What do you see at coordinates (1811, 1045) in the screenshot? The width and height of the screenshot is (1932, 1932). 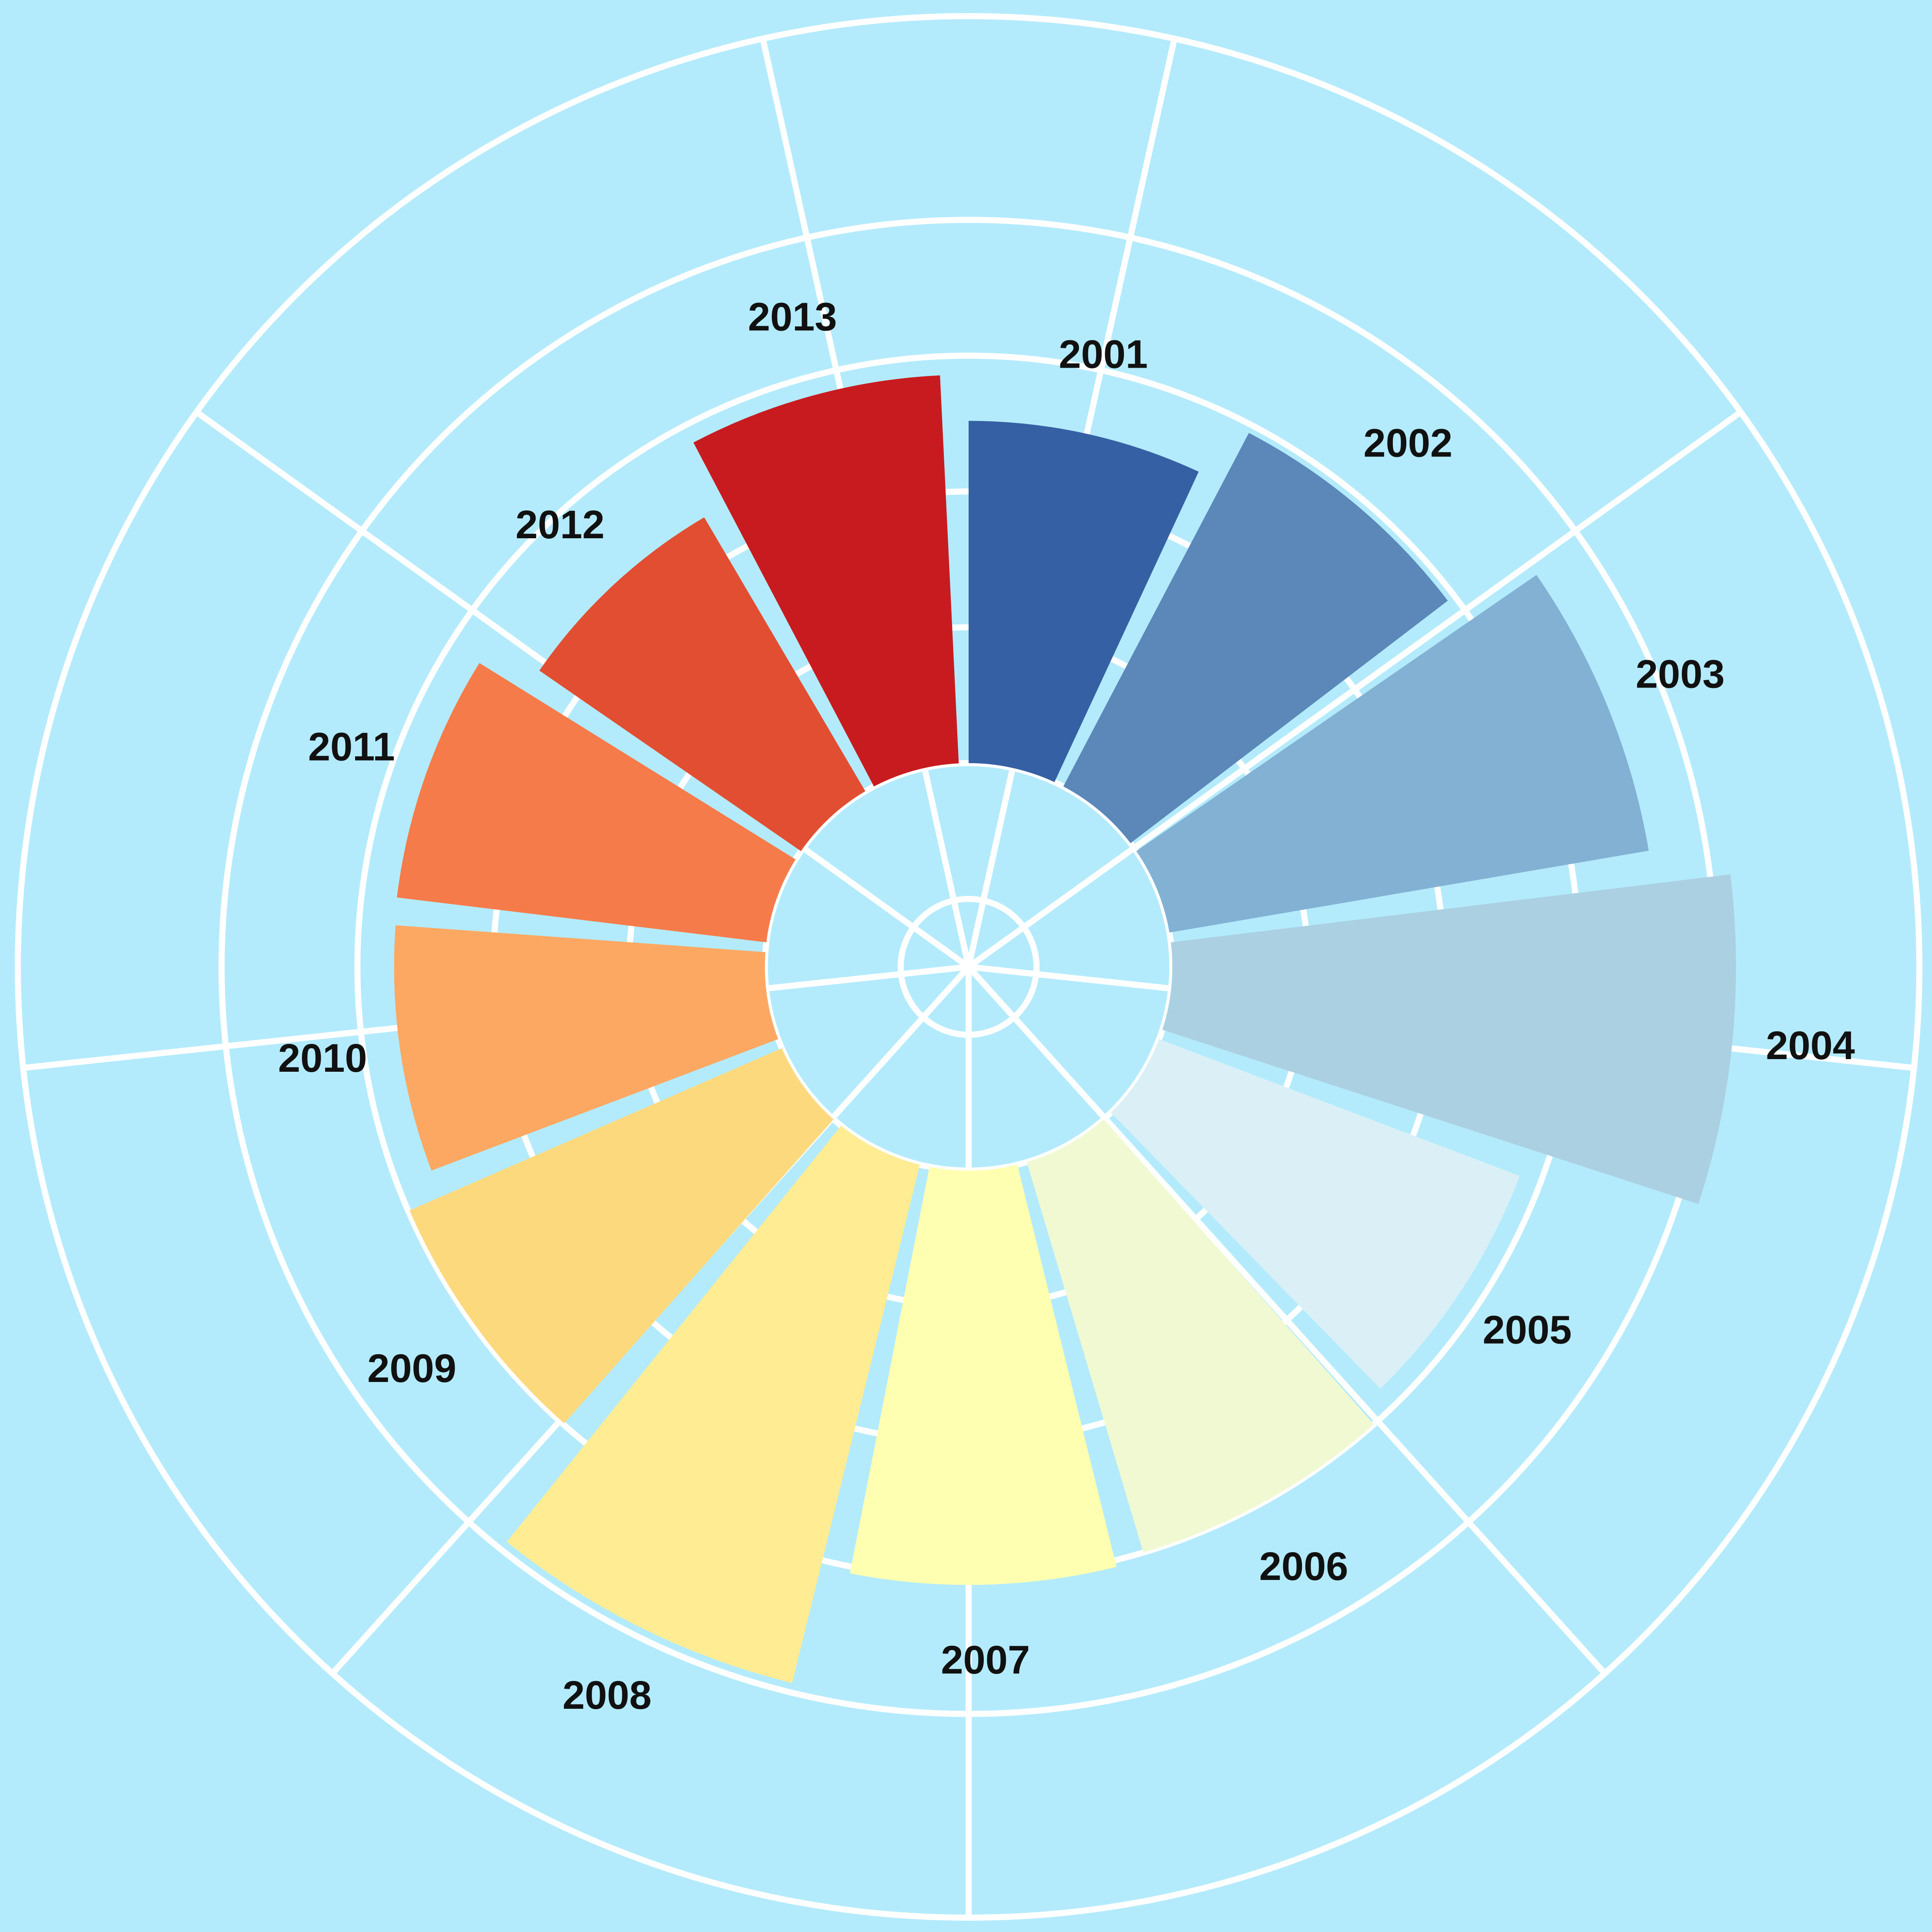 I see `category-label: 2004` at bounding box center [1811, 1045].